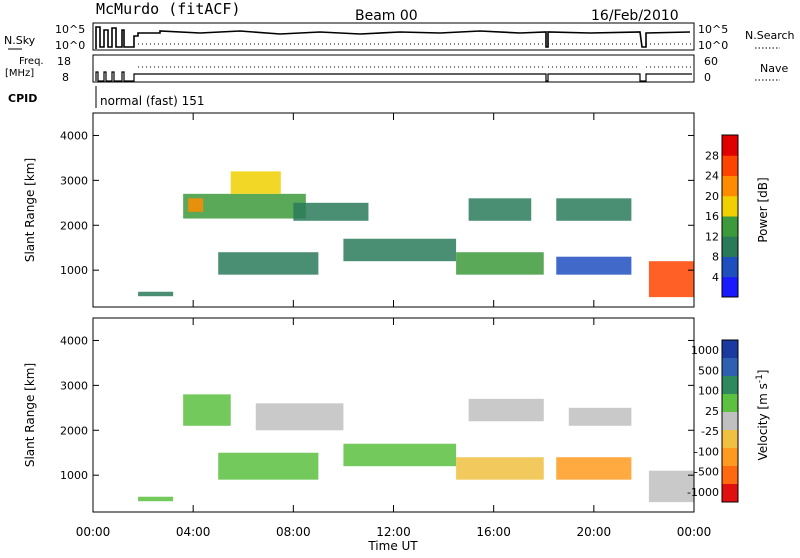 Image resolution: width=800 pixels, height=558 pixels. I want to click on velocity-colorbar-frame, so click(730, 421).